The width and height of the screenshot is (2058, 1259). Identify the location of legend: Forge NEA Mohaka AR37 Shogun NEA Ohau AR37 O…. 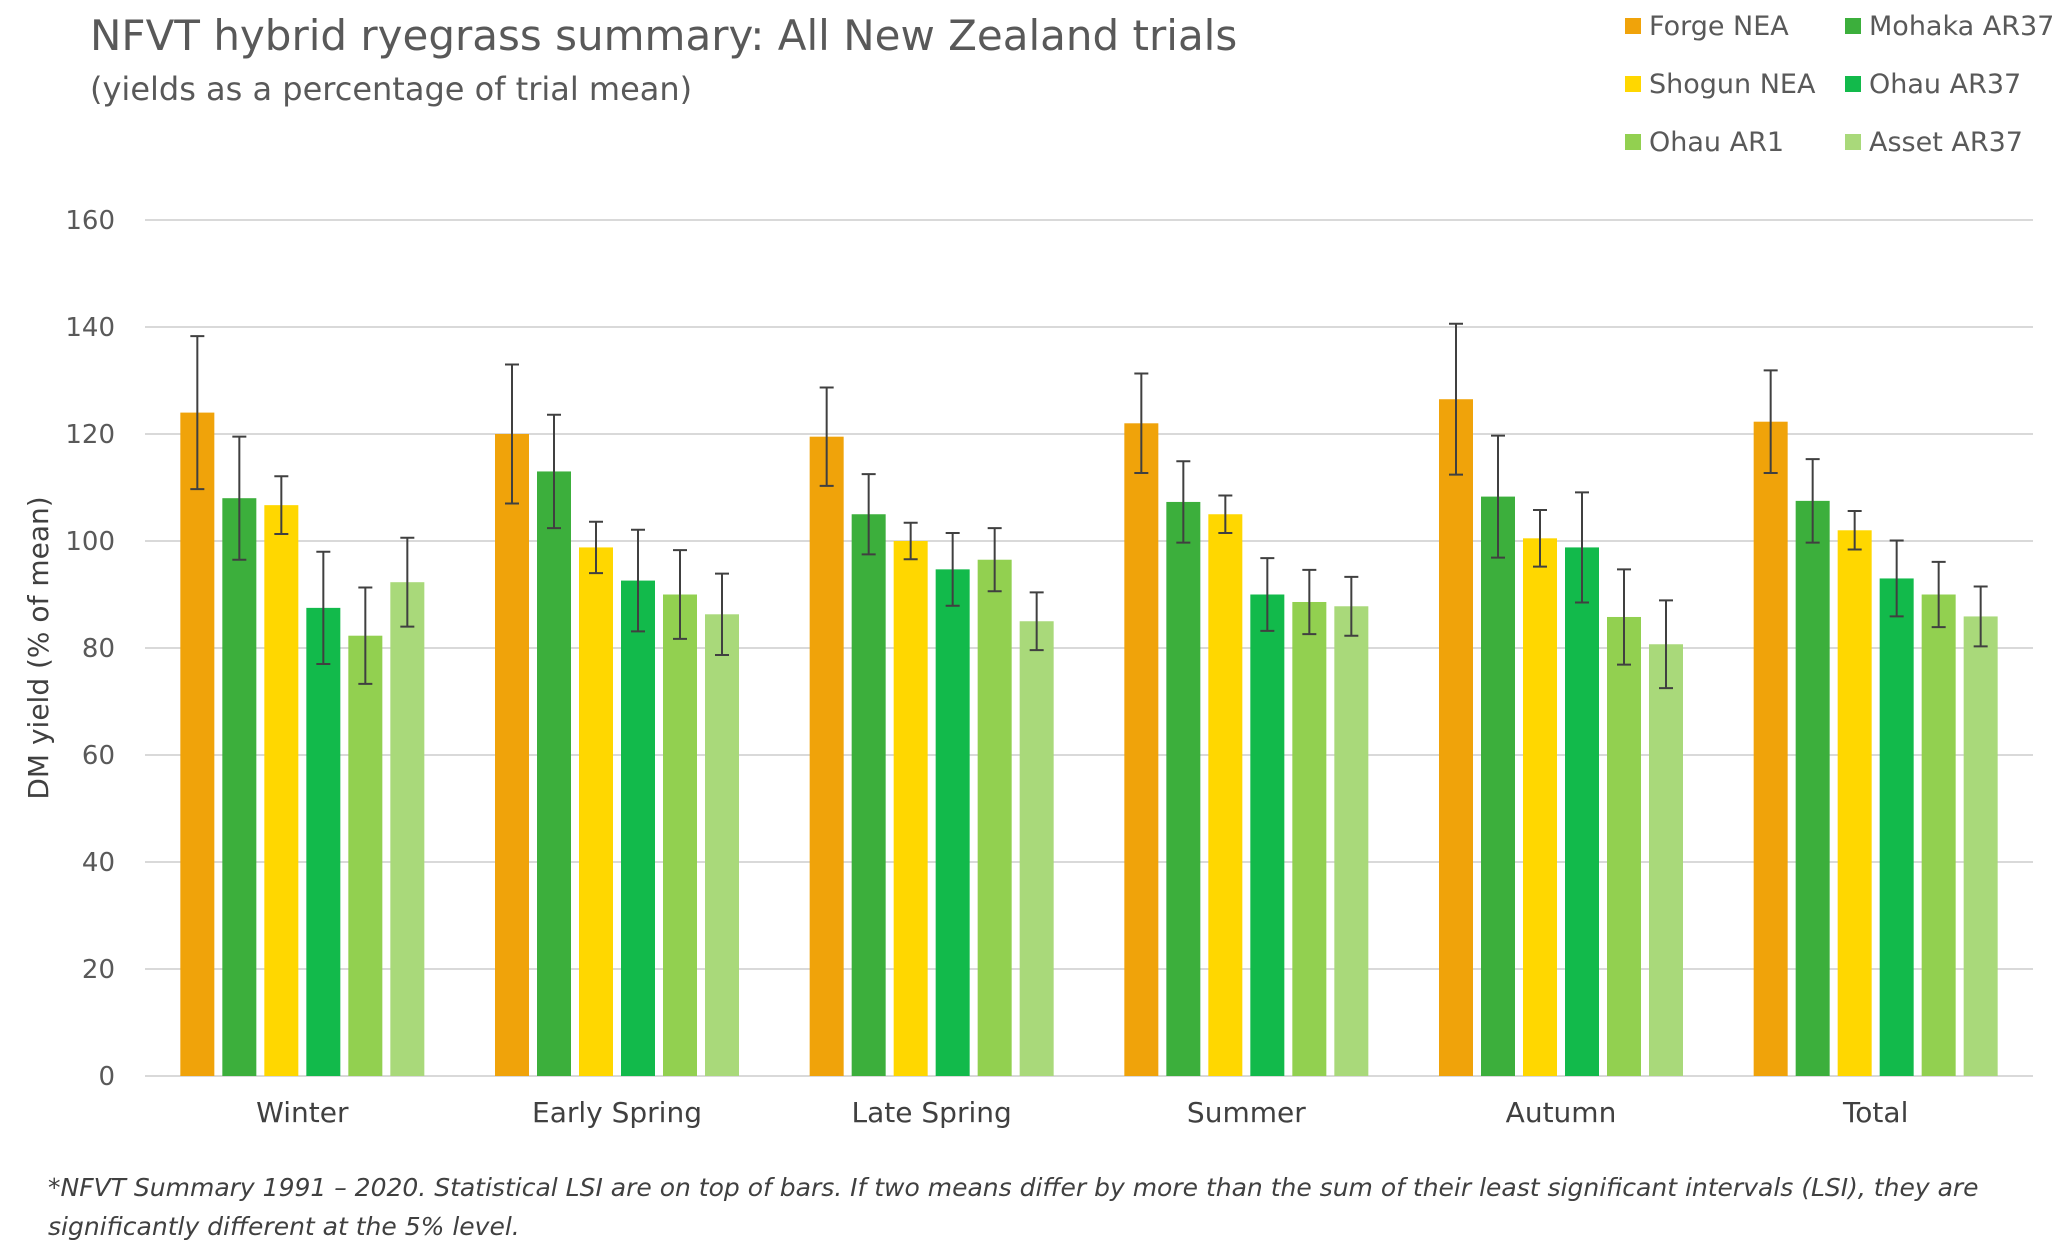
(1839, 84).